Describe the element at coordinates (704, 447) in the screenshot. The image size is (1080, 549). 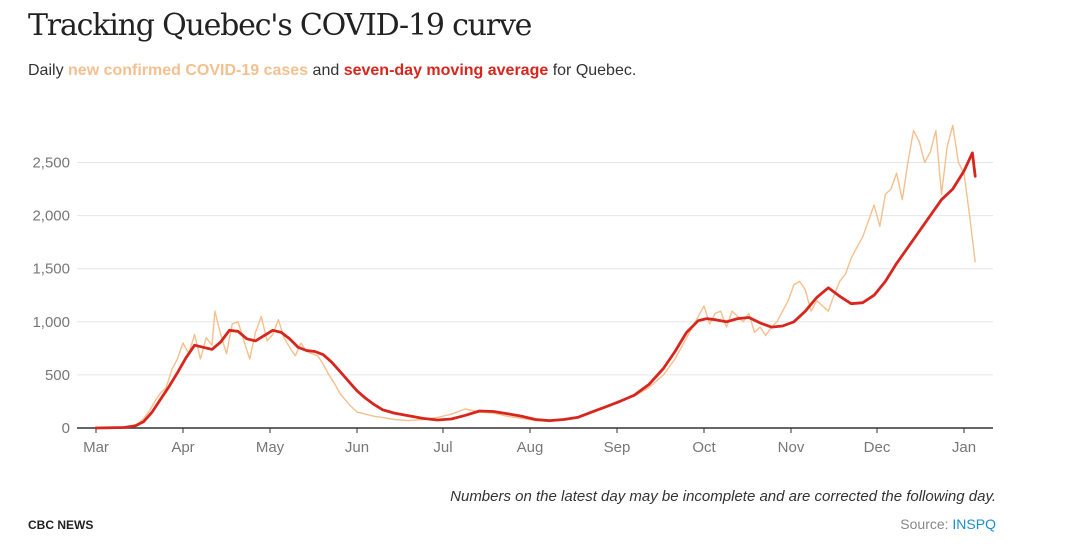
I see `x-tick-label: Oct` at that location.